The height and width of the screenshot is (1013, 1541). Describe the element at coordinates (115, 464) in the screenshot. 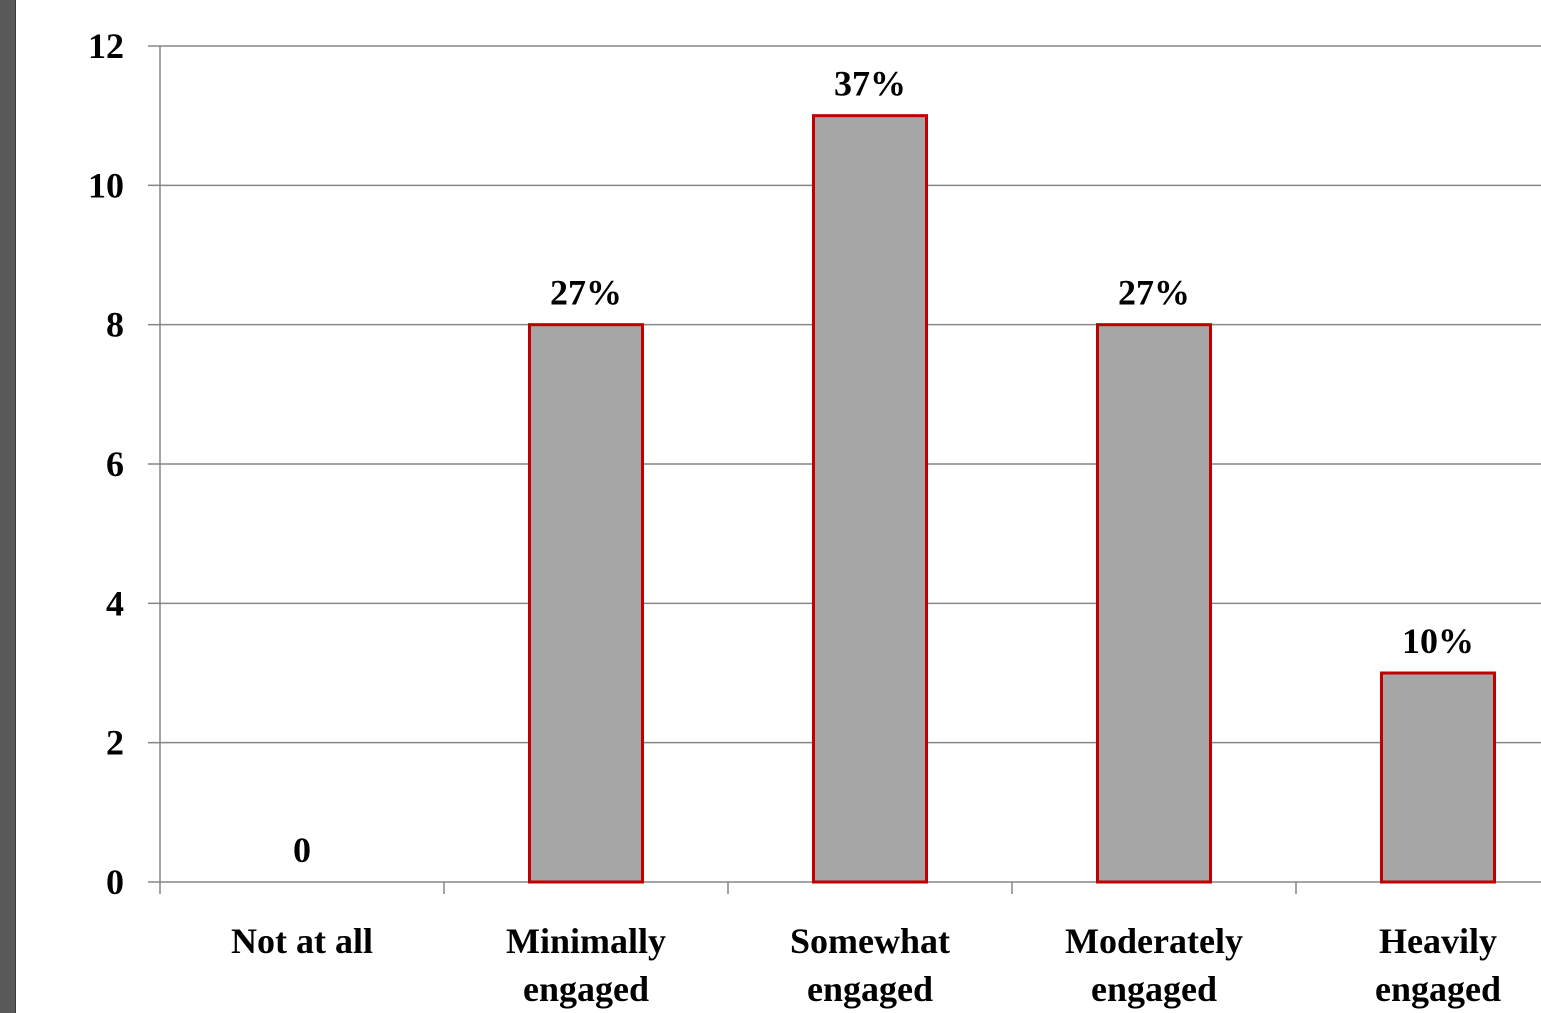

I see `y-tick-label: 6` at that location.